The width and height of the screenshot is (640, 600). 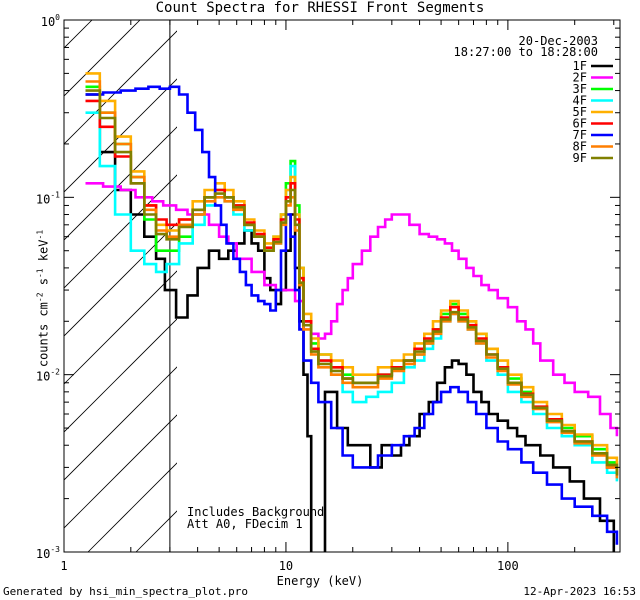 I want to click on y-axis-label-exp3: -1, so click(x=40, y=234).